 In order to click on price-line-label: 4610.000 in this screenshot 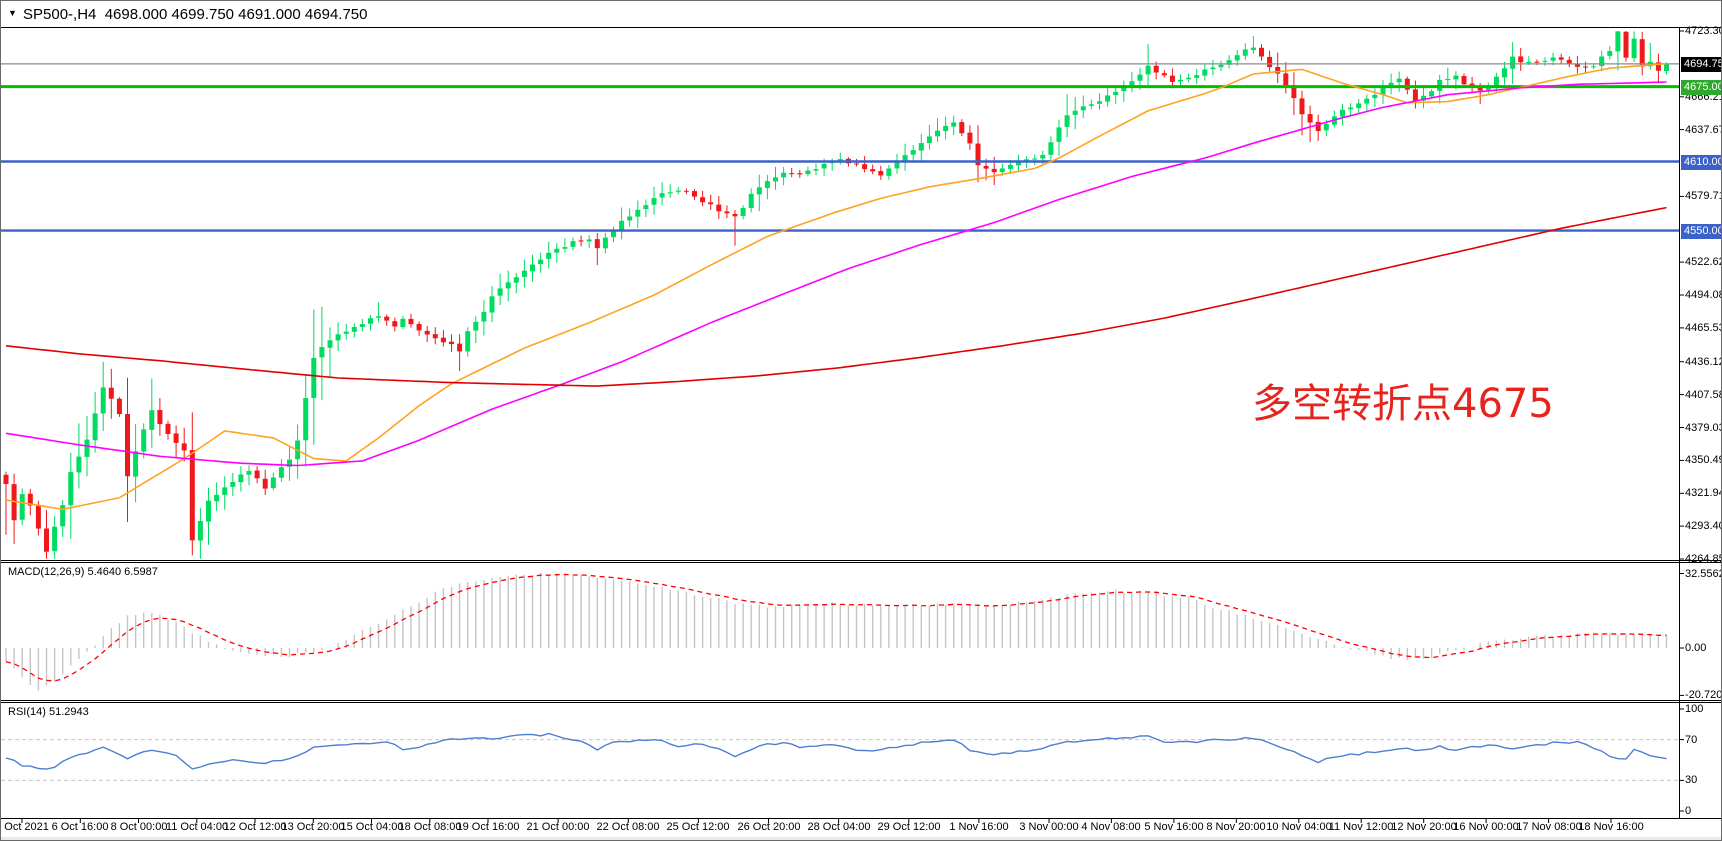, I will do `click(1701, 162)`.